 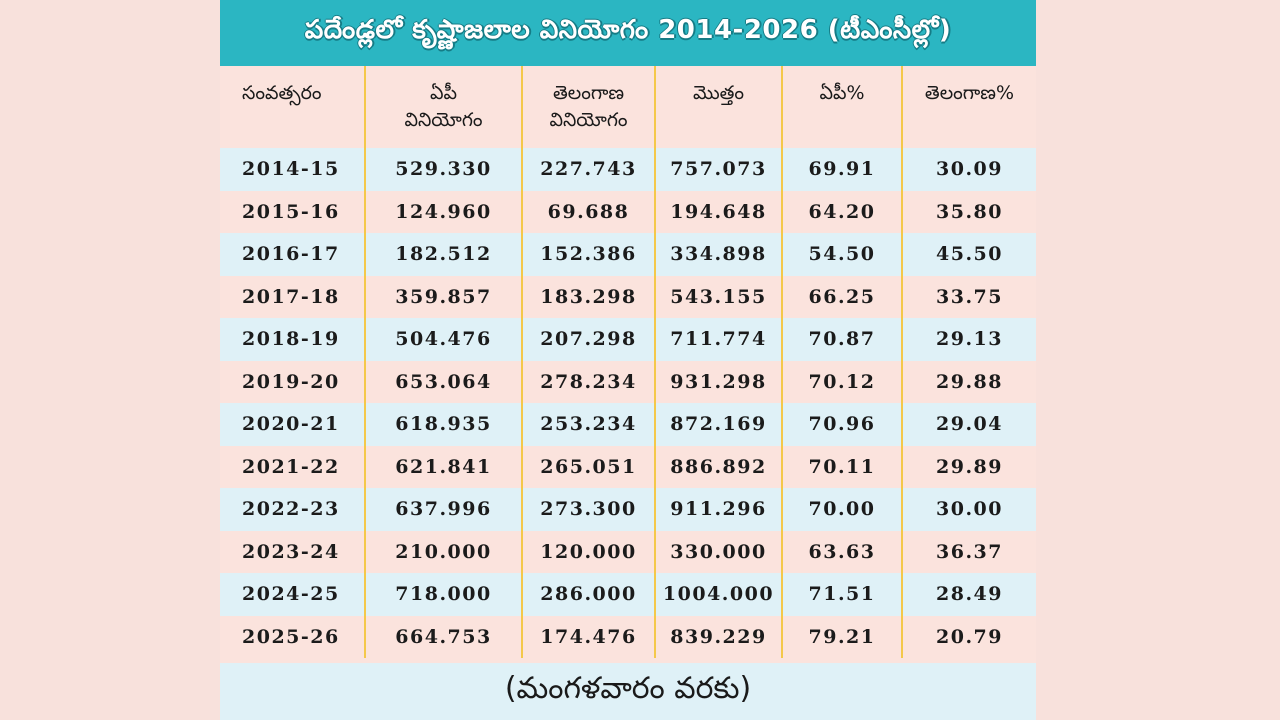 I want to click on cell-ap-usage: 504.476, so click(x=444, y=339).